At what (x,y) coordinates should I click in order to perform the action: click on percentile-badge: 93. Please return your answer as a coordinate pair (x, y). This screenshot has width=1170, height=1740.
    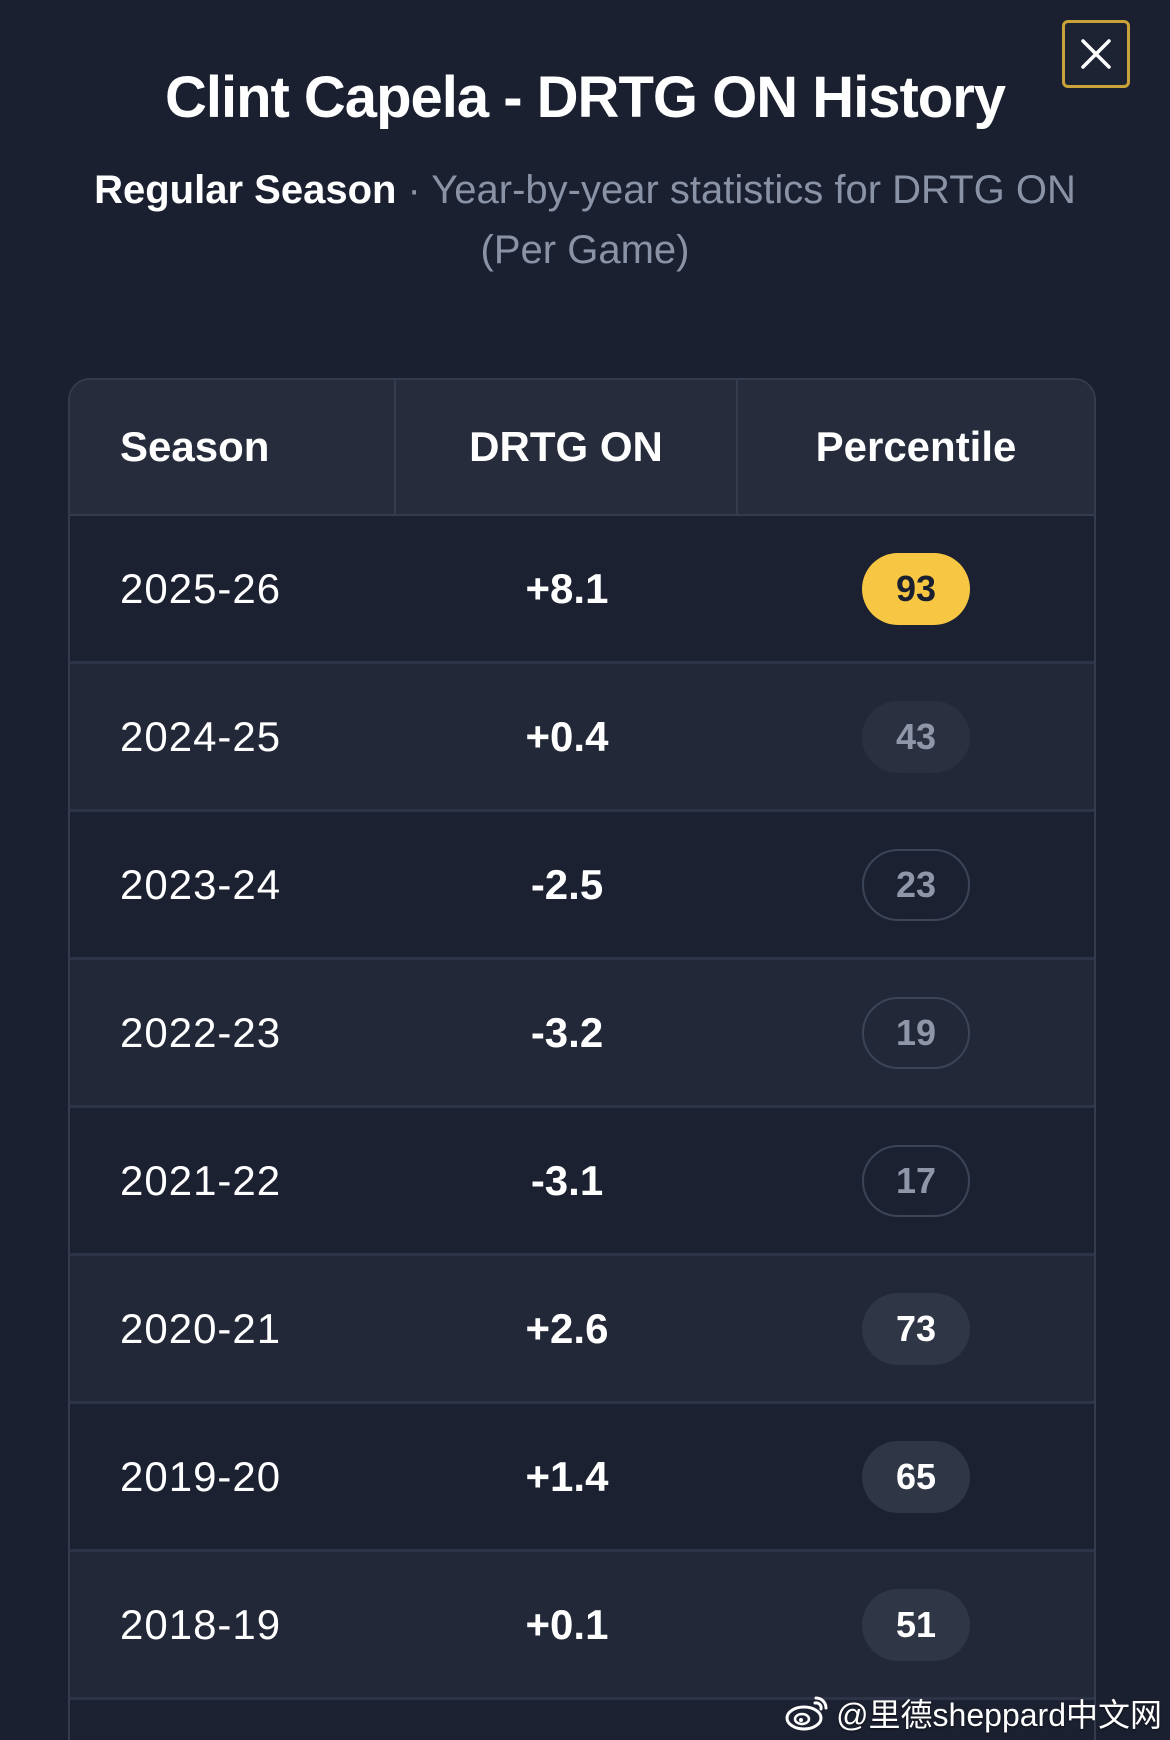
    Looking at the image, I should click on (916, 588).